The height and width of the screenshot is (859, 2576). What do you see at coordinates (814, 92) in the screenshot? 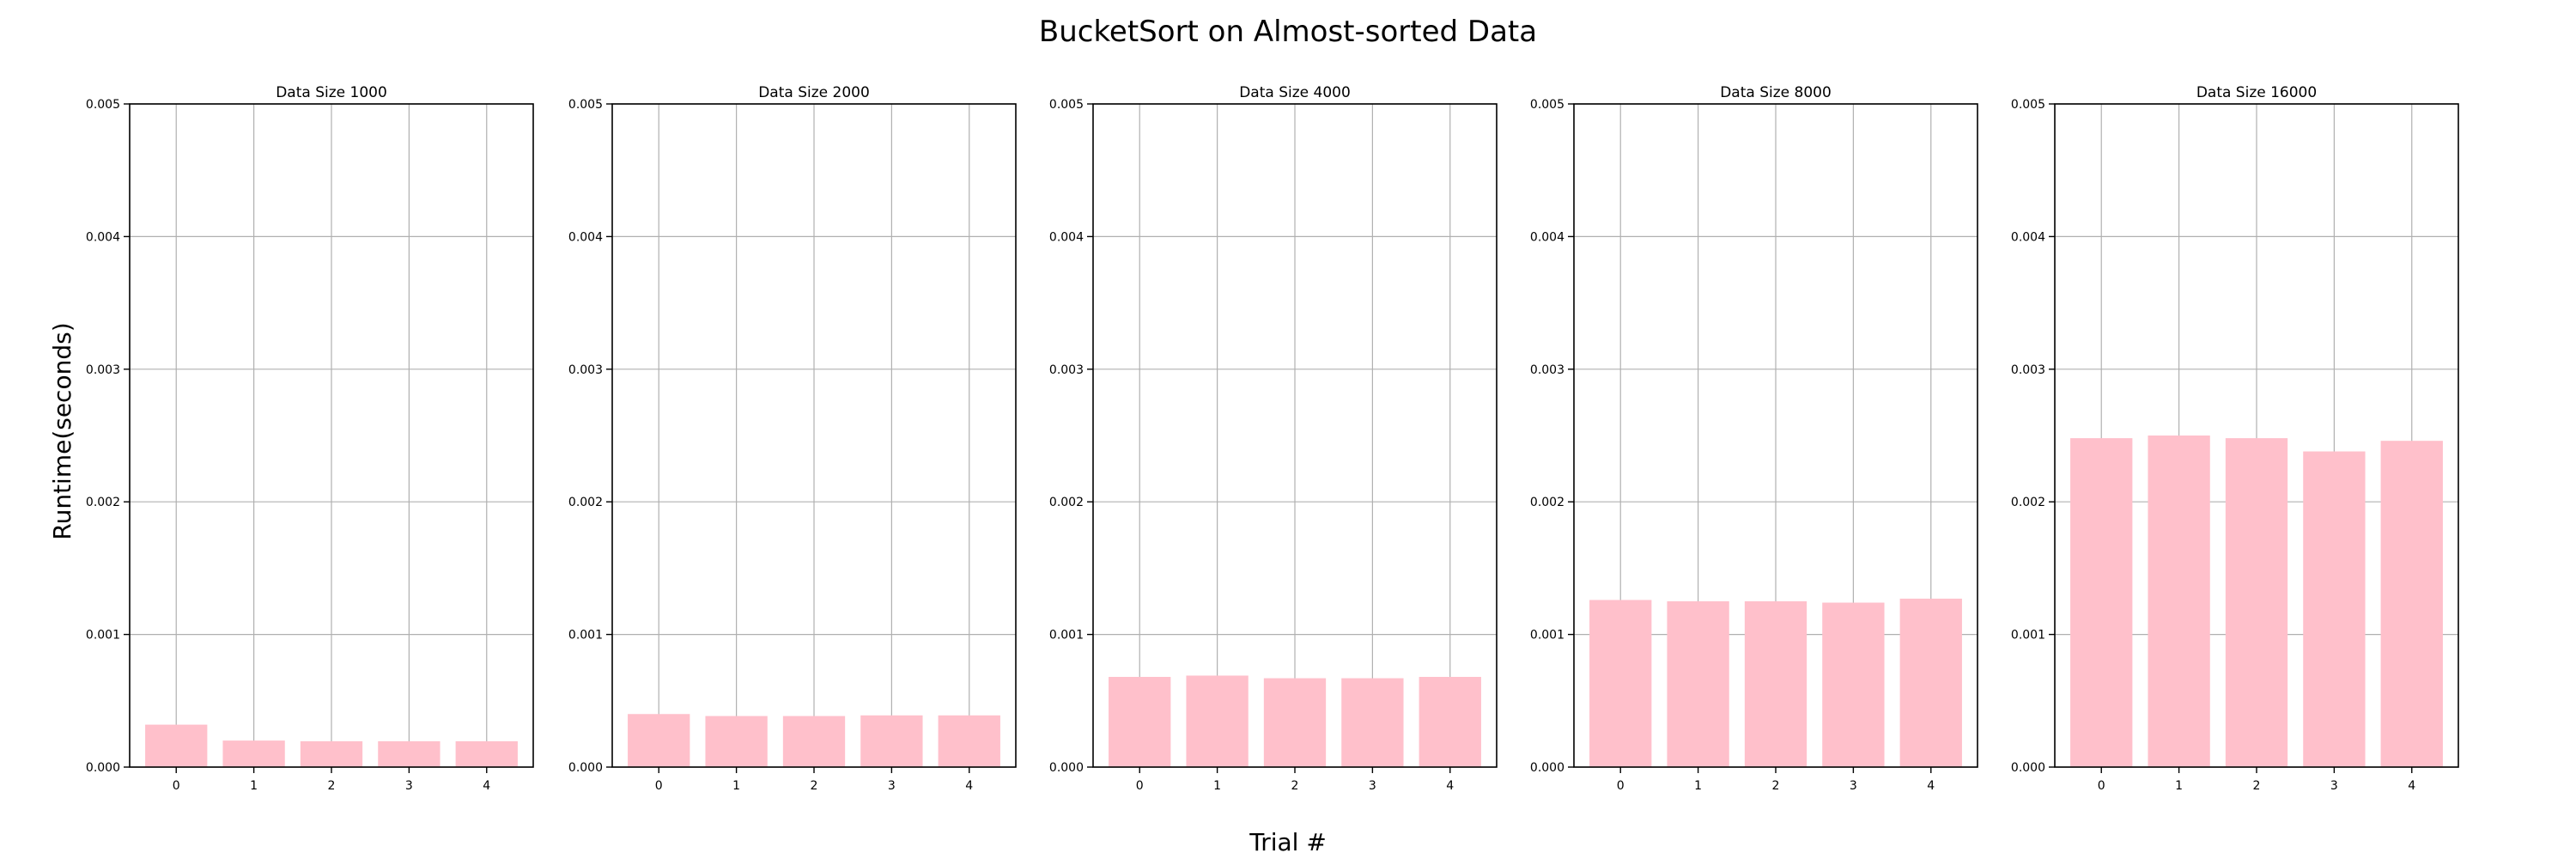
I see `subplot-title: Data Size 2000` at bounding box center [814, 92].